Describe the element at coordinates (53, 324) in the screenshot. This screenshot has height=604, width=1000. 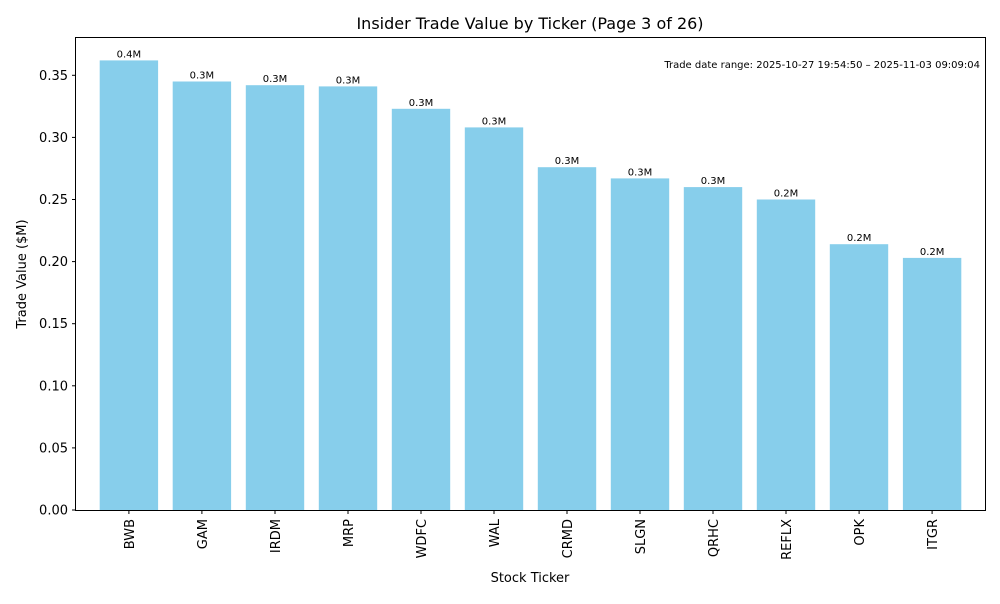
I see `y-tick-label: 0.15` at that location.